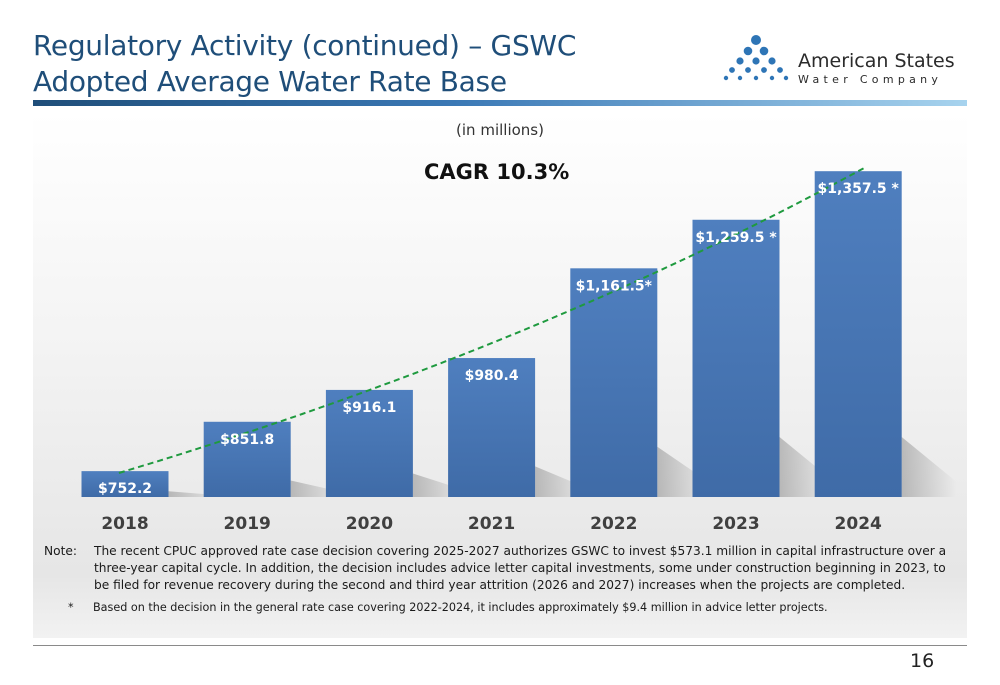 This screenshot has width=1000, height=685. What do you see at coordinates (858, 524) in the screenshot?
I see `x-axis-tick-label: 2024` at bounding box center [858, 524].